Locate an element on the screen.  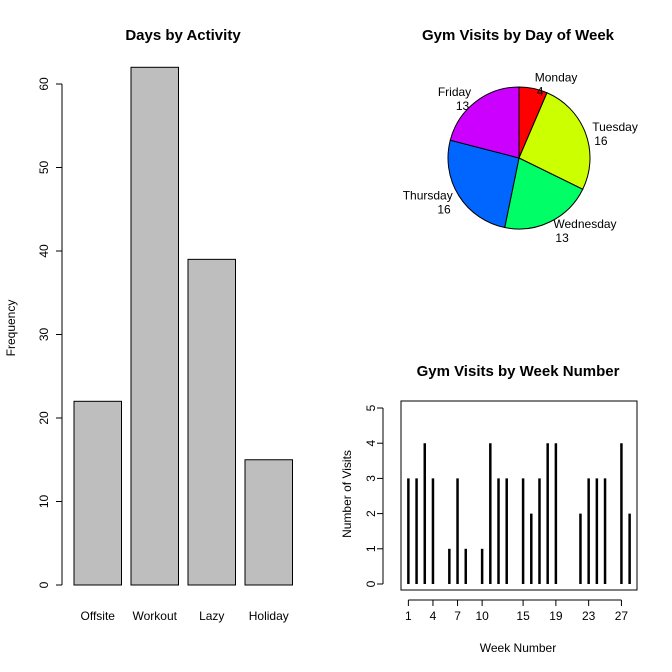
bar-chart-x-labels: Offsite Workout Lazy Holiday is located at coordinates (185, 616).